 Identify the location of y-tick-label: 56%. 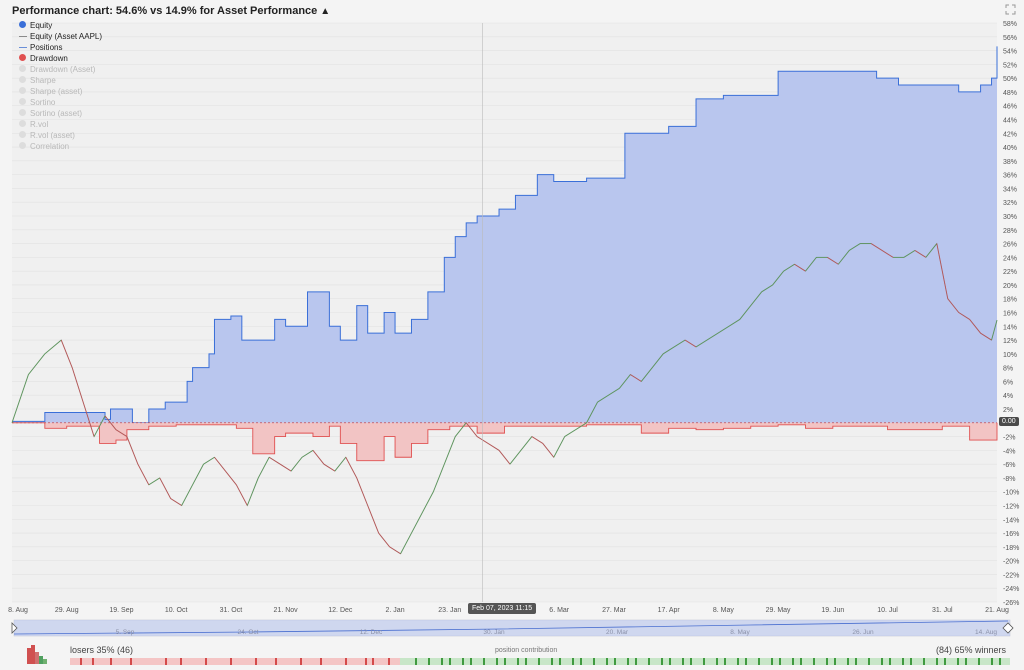
(1010, 38).